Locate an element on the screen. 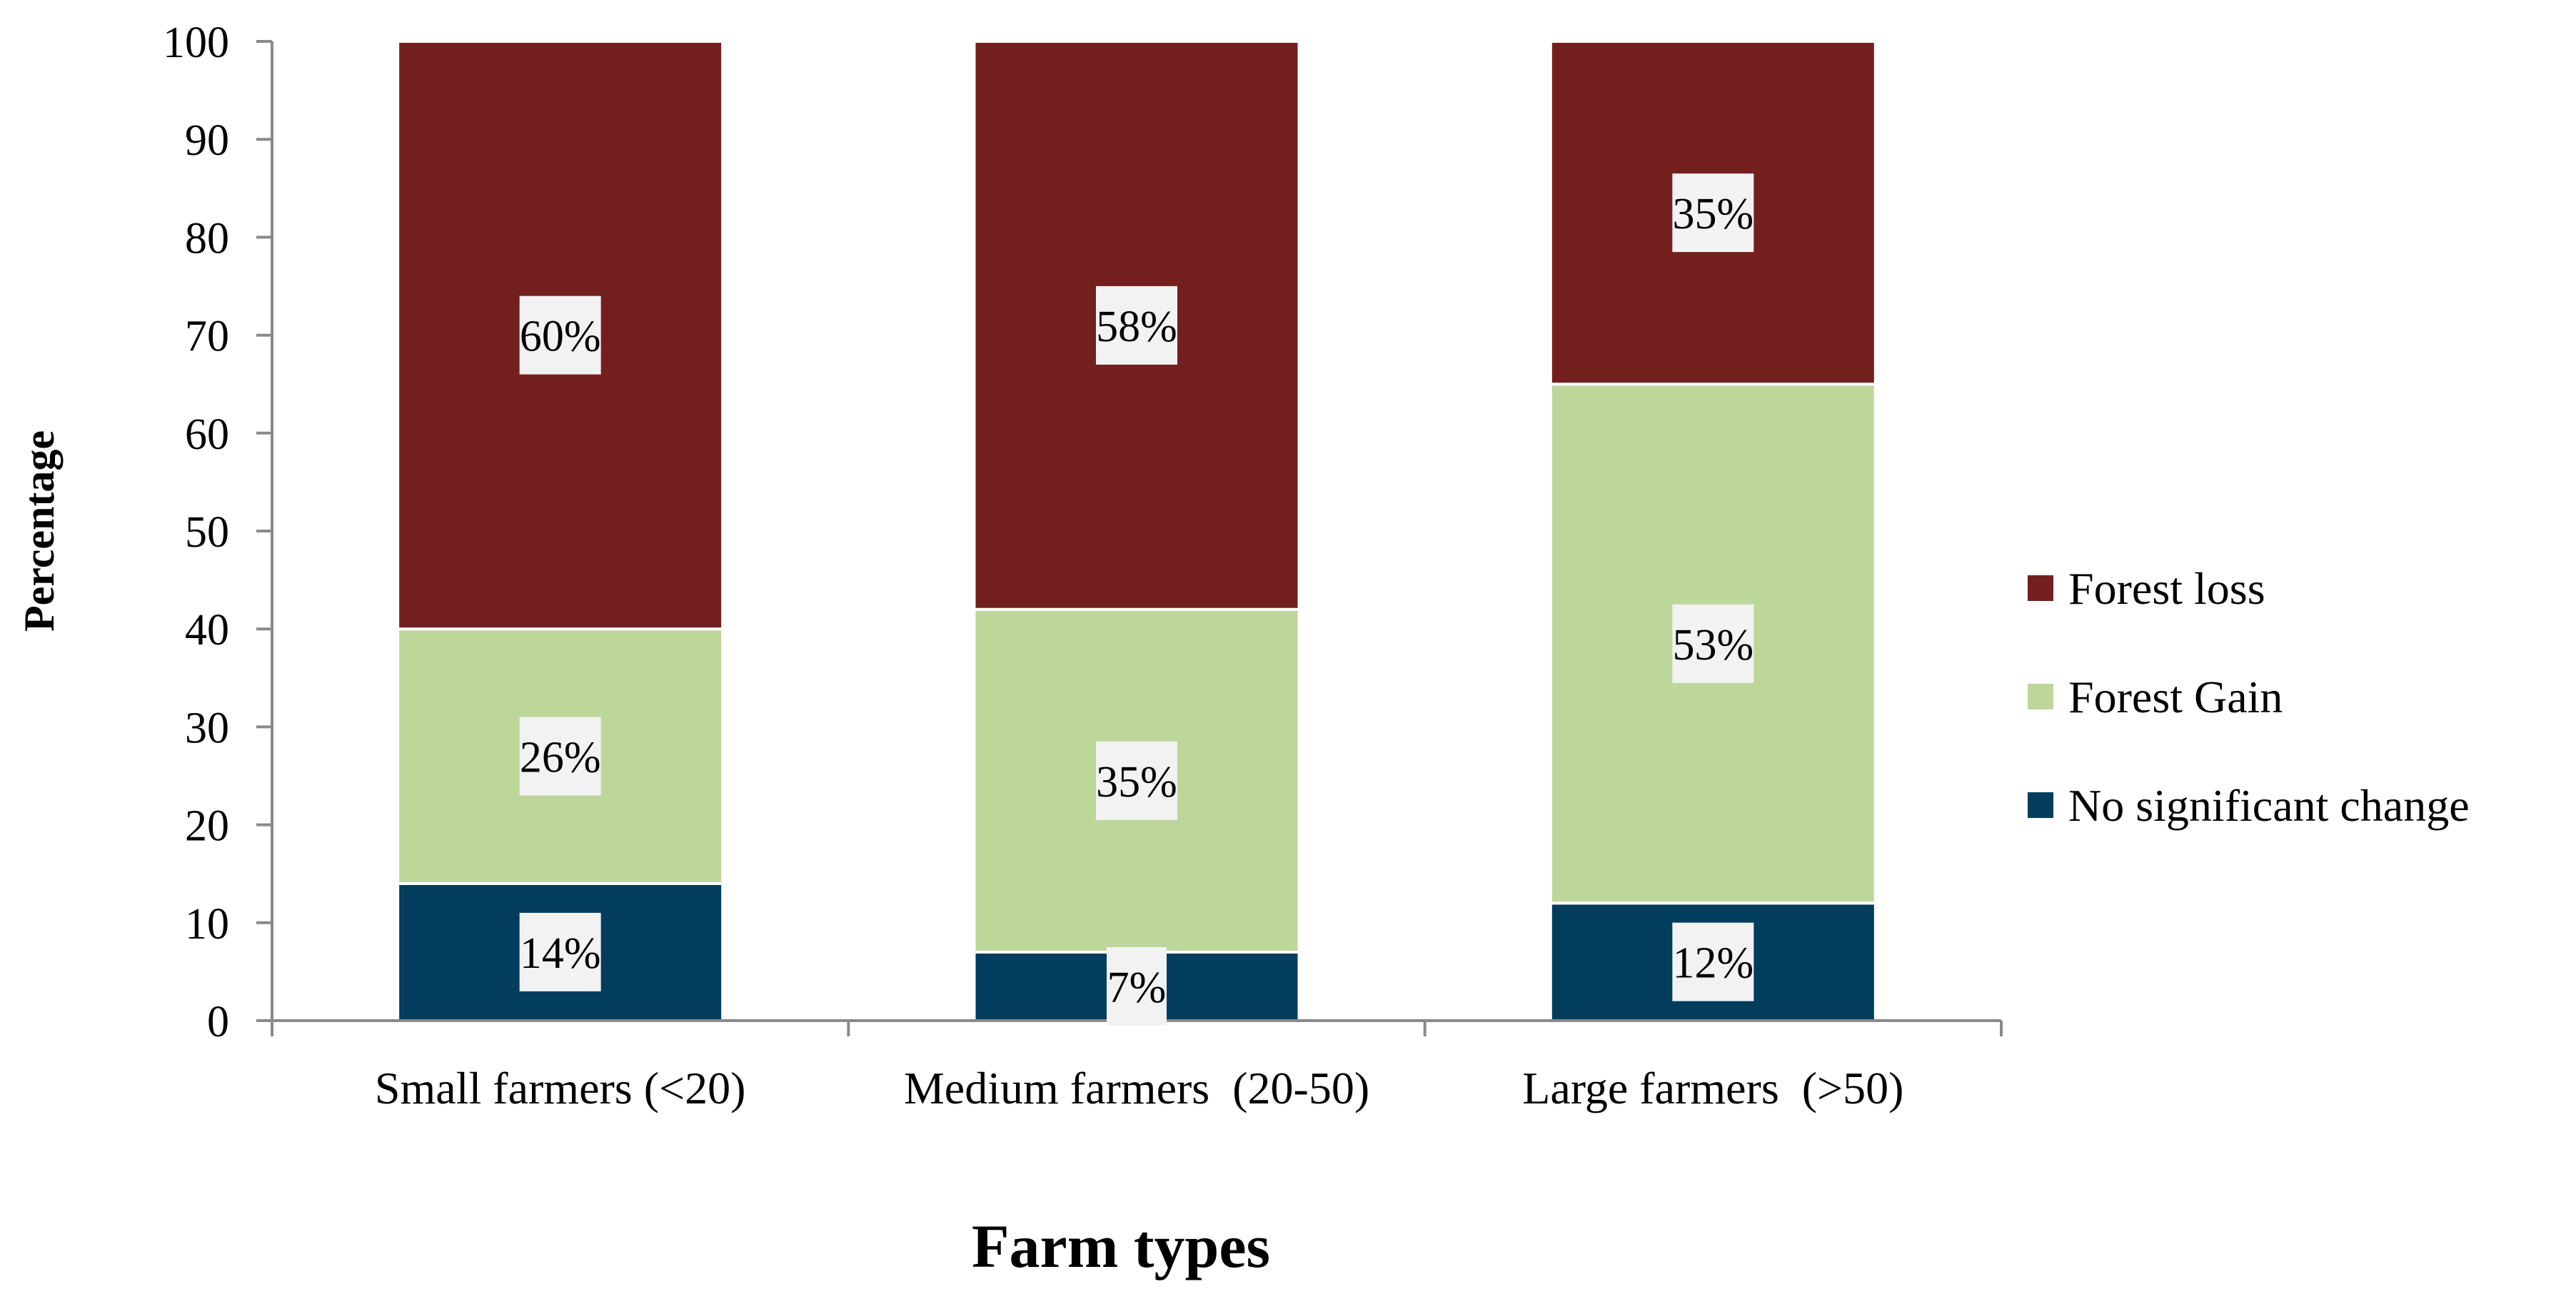  legend-swatch-forest-gain is located at coordinates (2041, 696).